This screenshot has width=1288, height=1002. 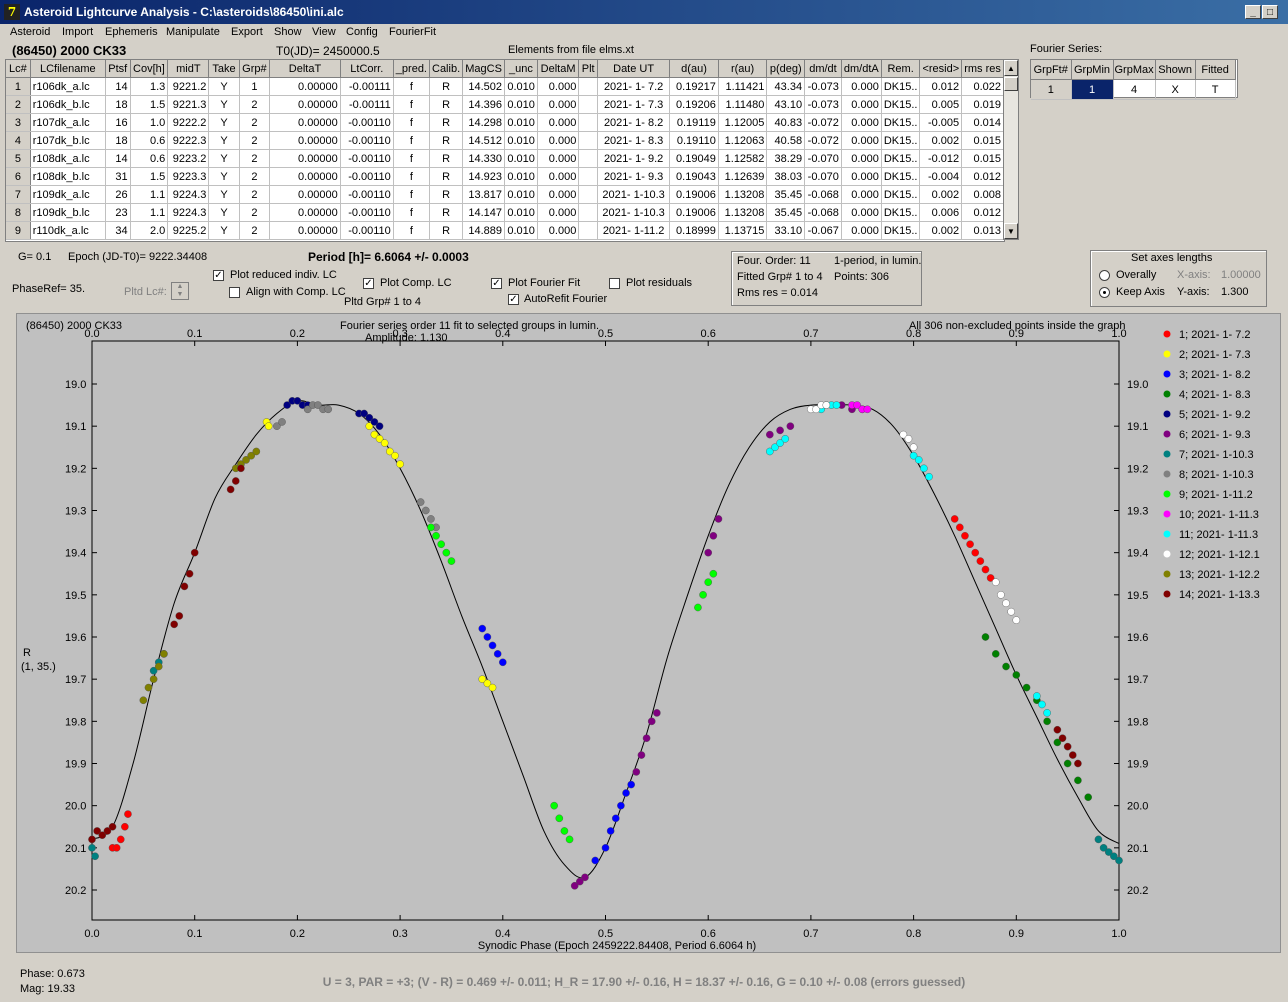 What do you see at coordinates (941, 176) in the screenshot?
I see `table-cell: -0.004` at bounding box center [941, 176].